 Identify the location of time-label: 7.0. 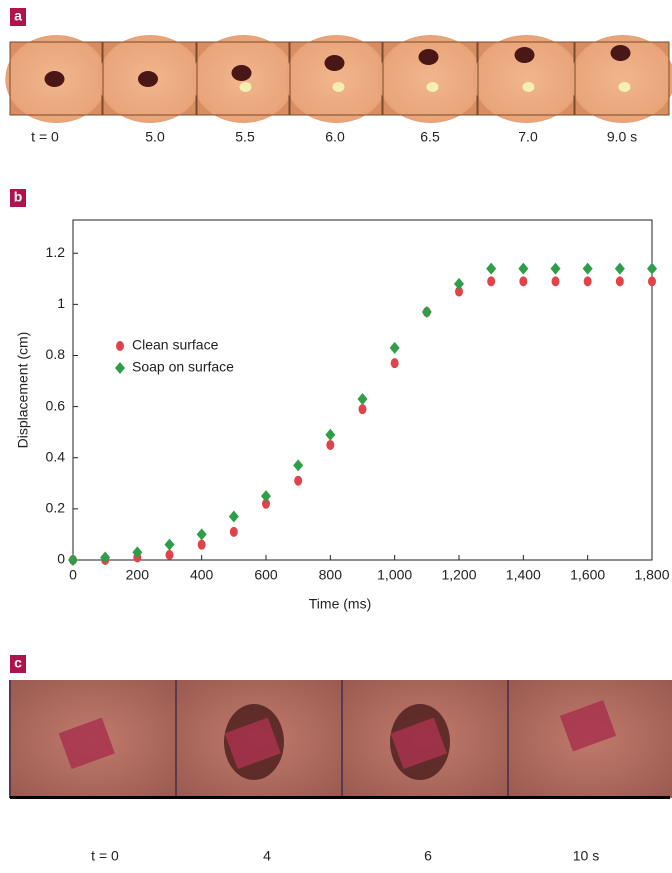
(528, 137).